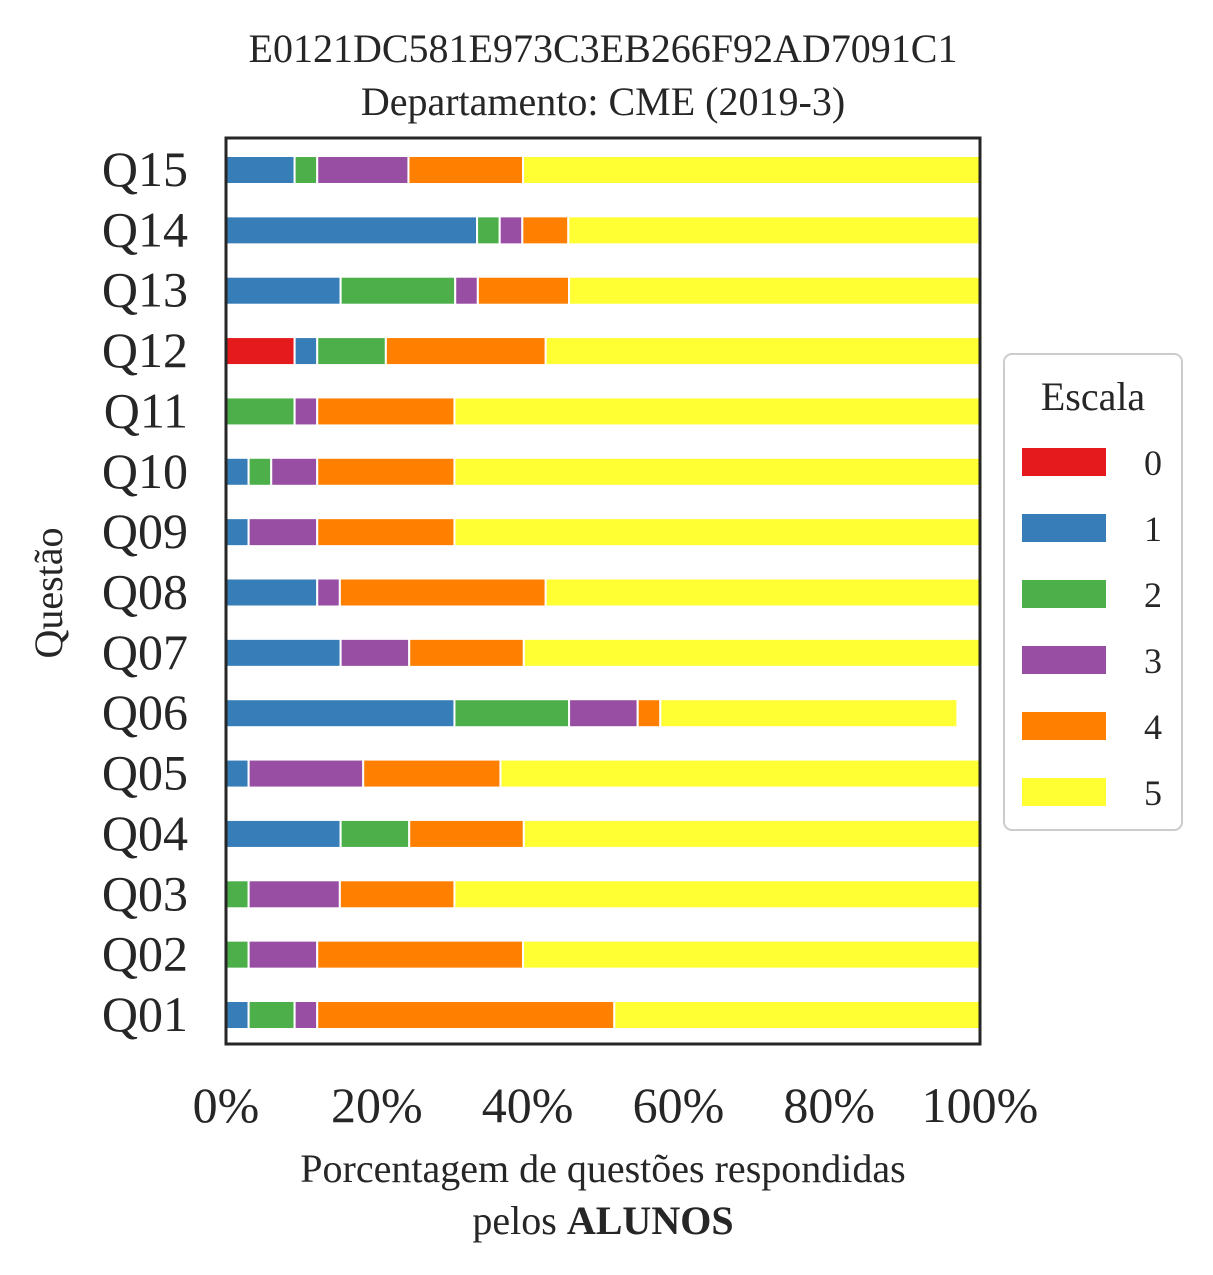 This screenshot has height=1275, width=1213. Describe the element at coordinates (616, 1105) in the screenshot. I see `x-tick-labels: 0% 20% 40% 60% 80% 100%` at that location.